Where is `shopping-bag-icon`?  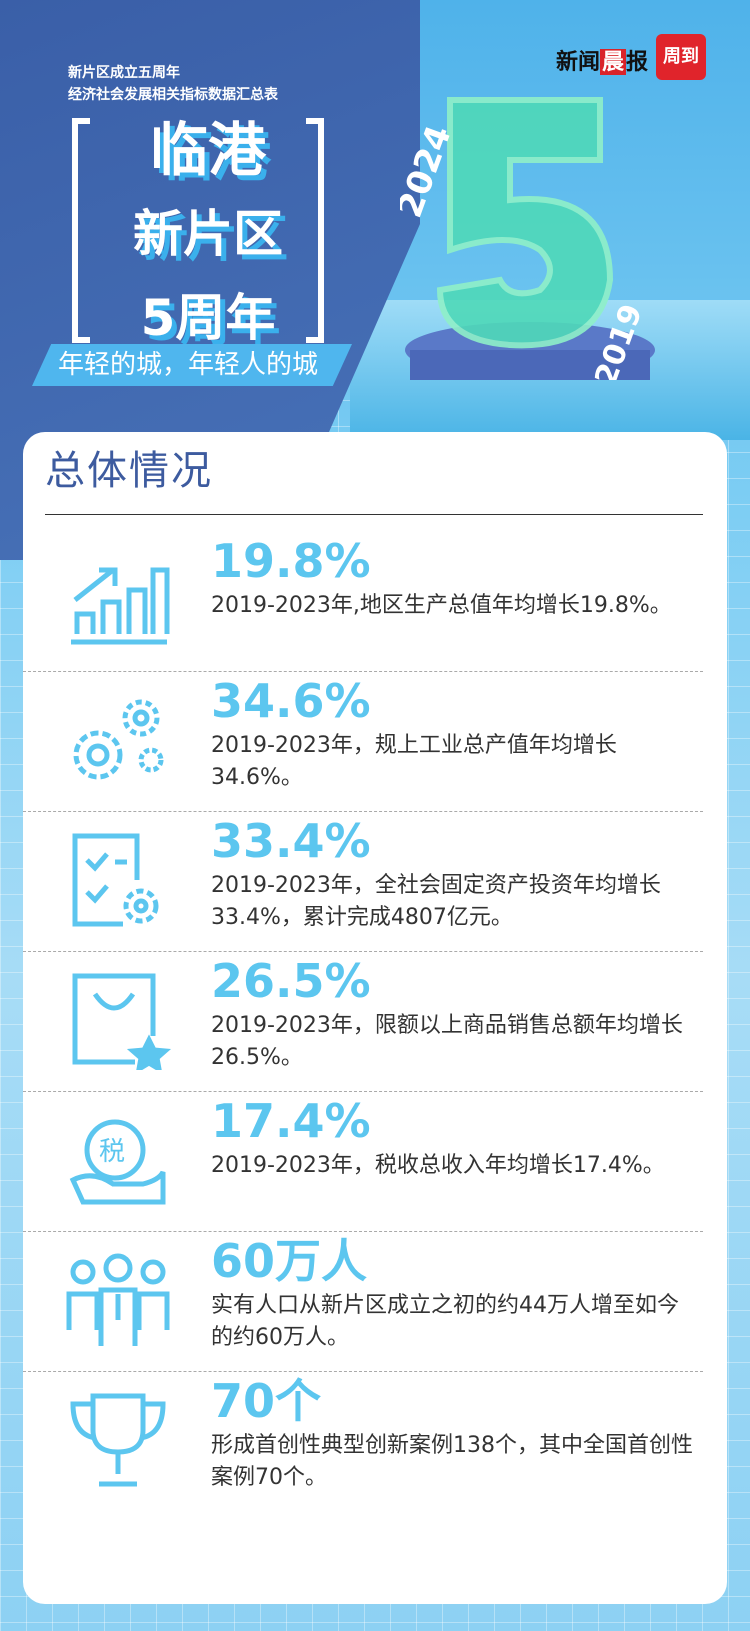 shopping-bag-icon is located at coordinates (122, 1021).